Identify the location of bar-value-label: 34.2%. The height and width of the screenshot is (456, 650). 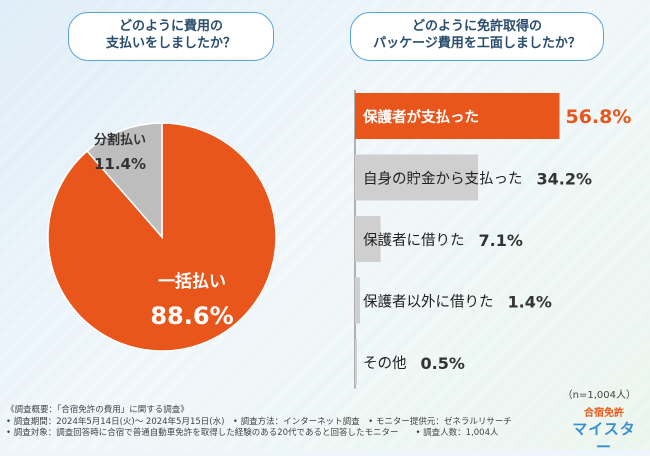
(565, 179).